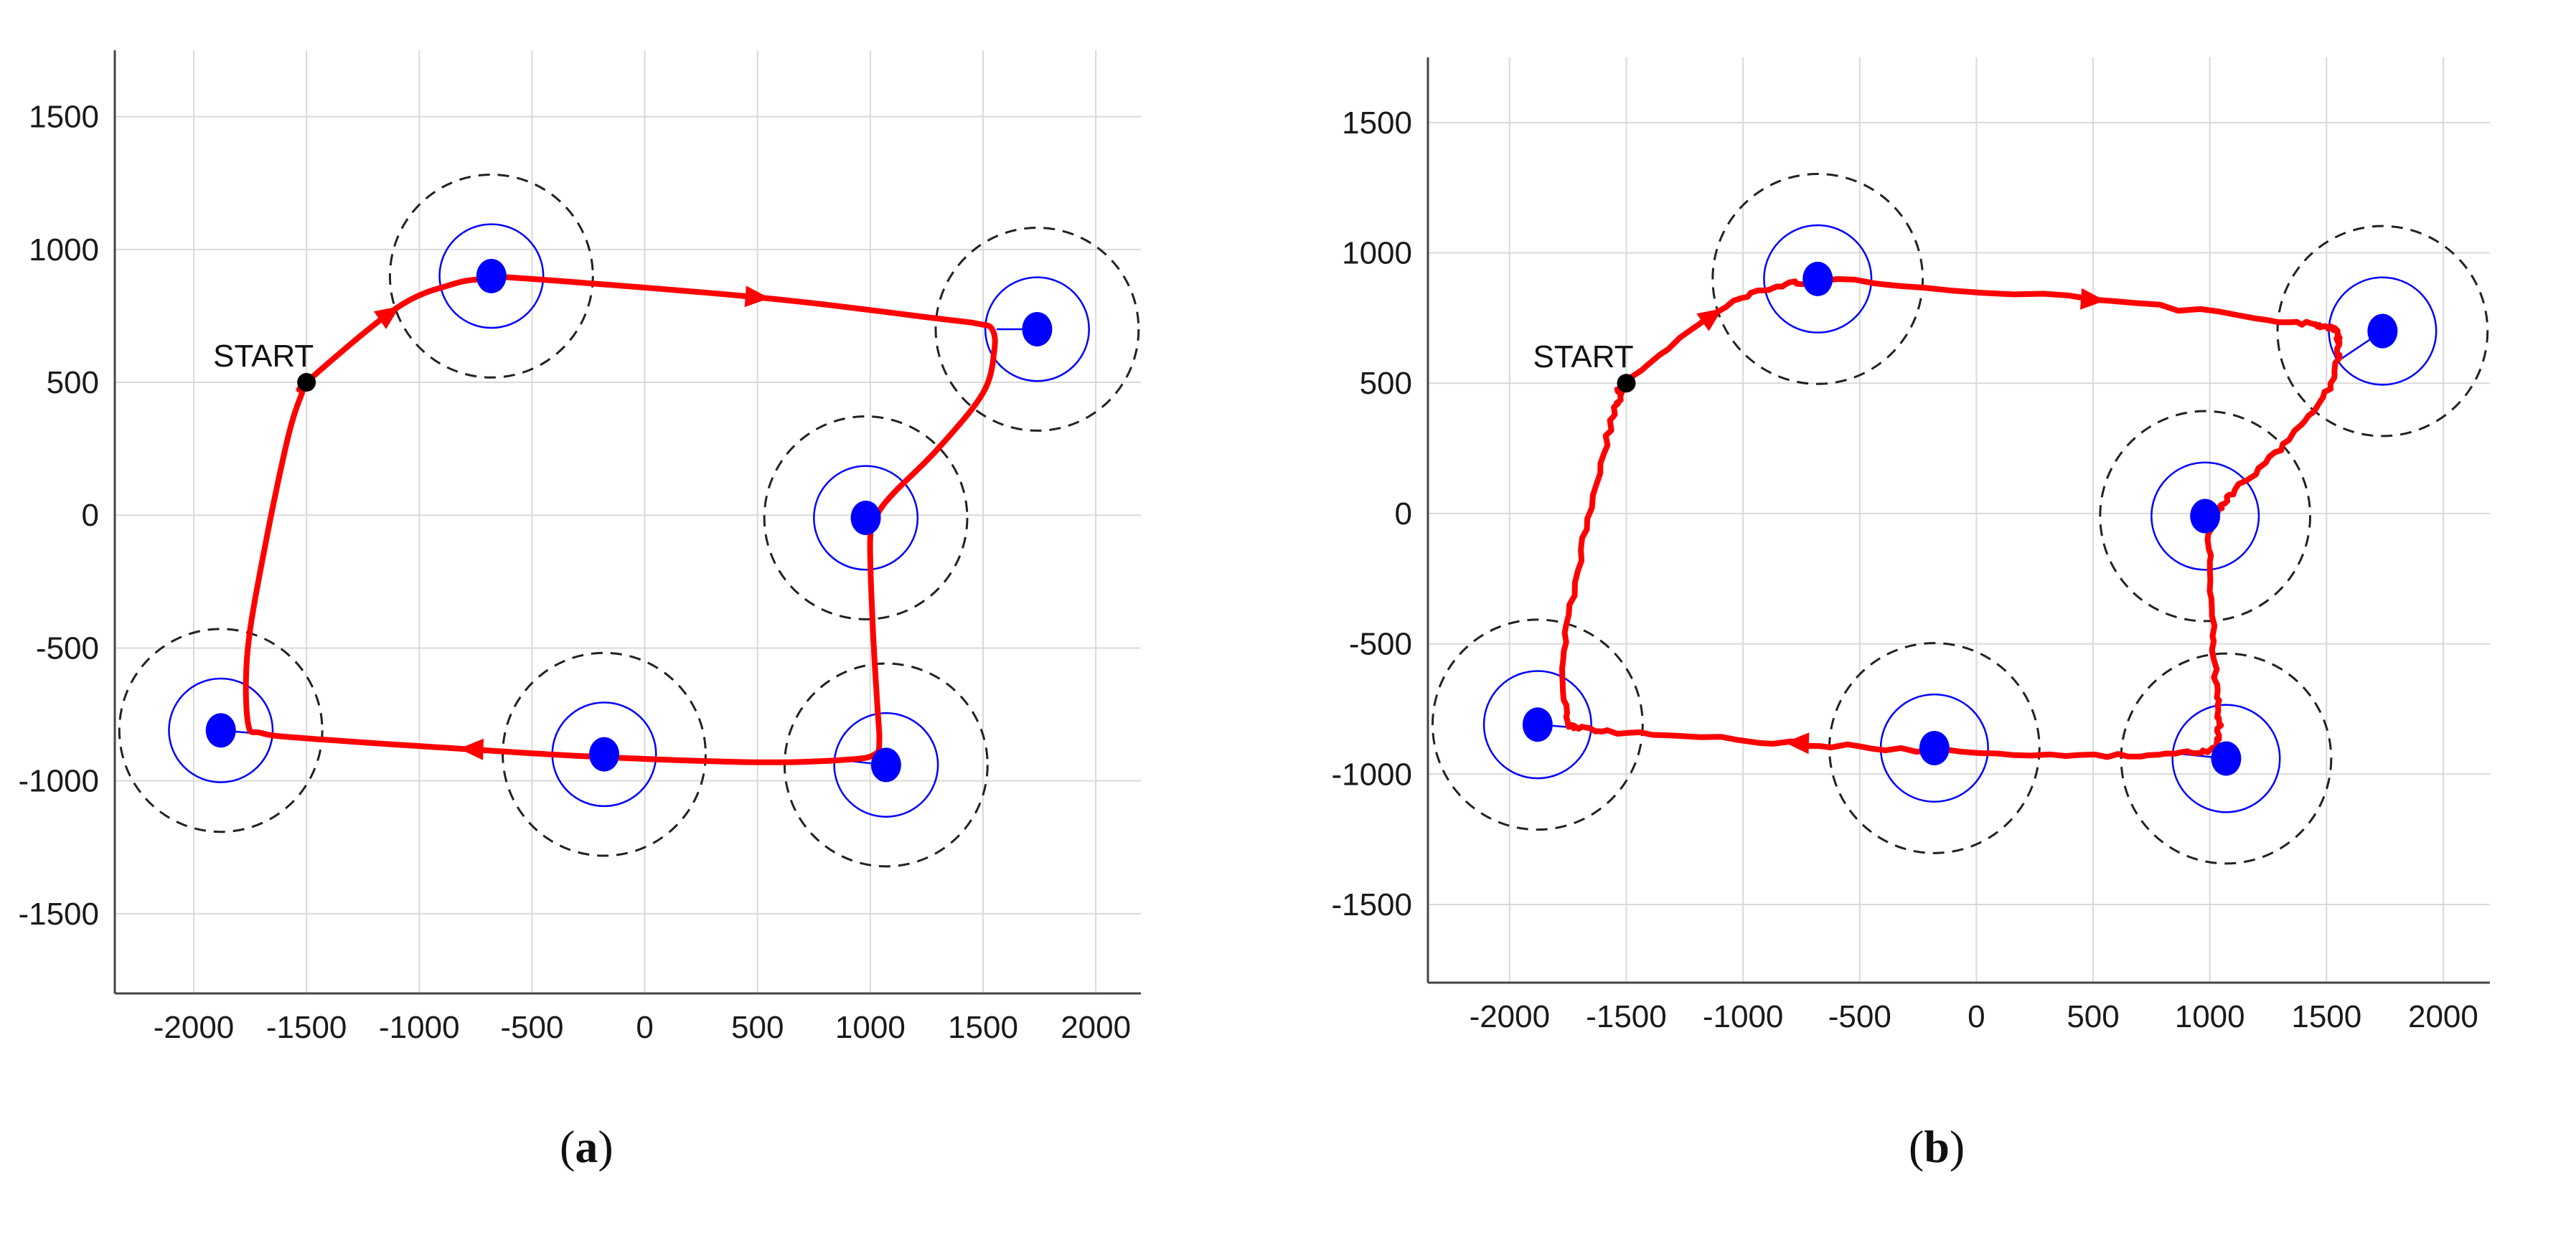 This screenshot has width=2576, height=1233. I want to click on panel-label: (a), so click(587, 1146).